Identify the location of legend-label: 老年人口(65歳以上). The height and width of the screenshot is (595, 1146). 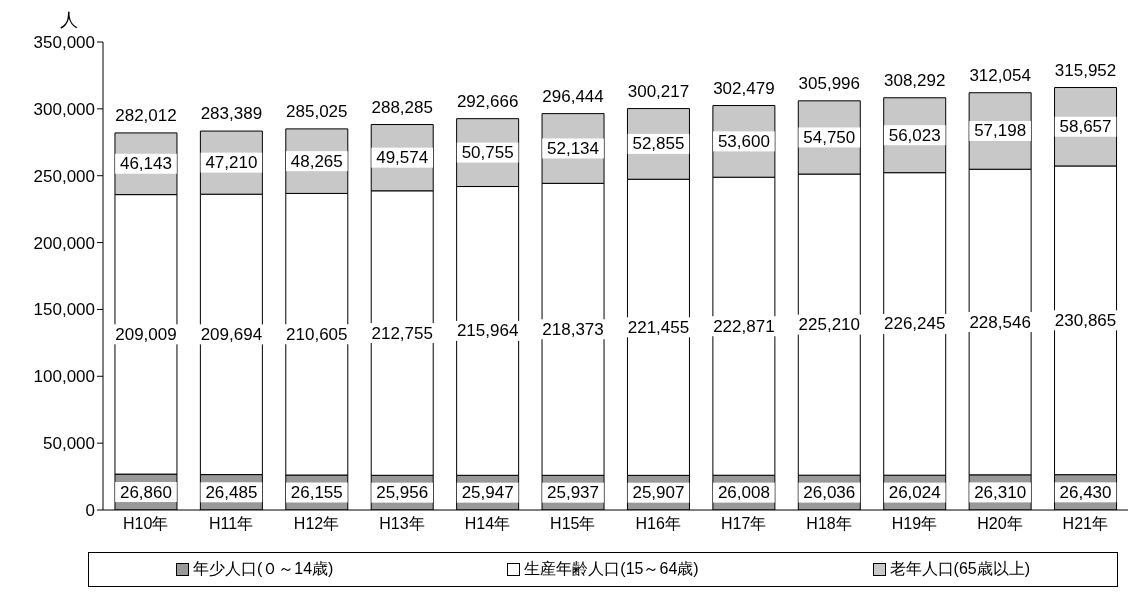
(959, 569).